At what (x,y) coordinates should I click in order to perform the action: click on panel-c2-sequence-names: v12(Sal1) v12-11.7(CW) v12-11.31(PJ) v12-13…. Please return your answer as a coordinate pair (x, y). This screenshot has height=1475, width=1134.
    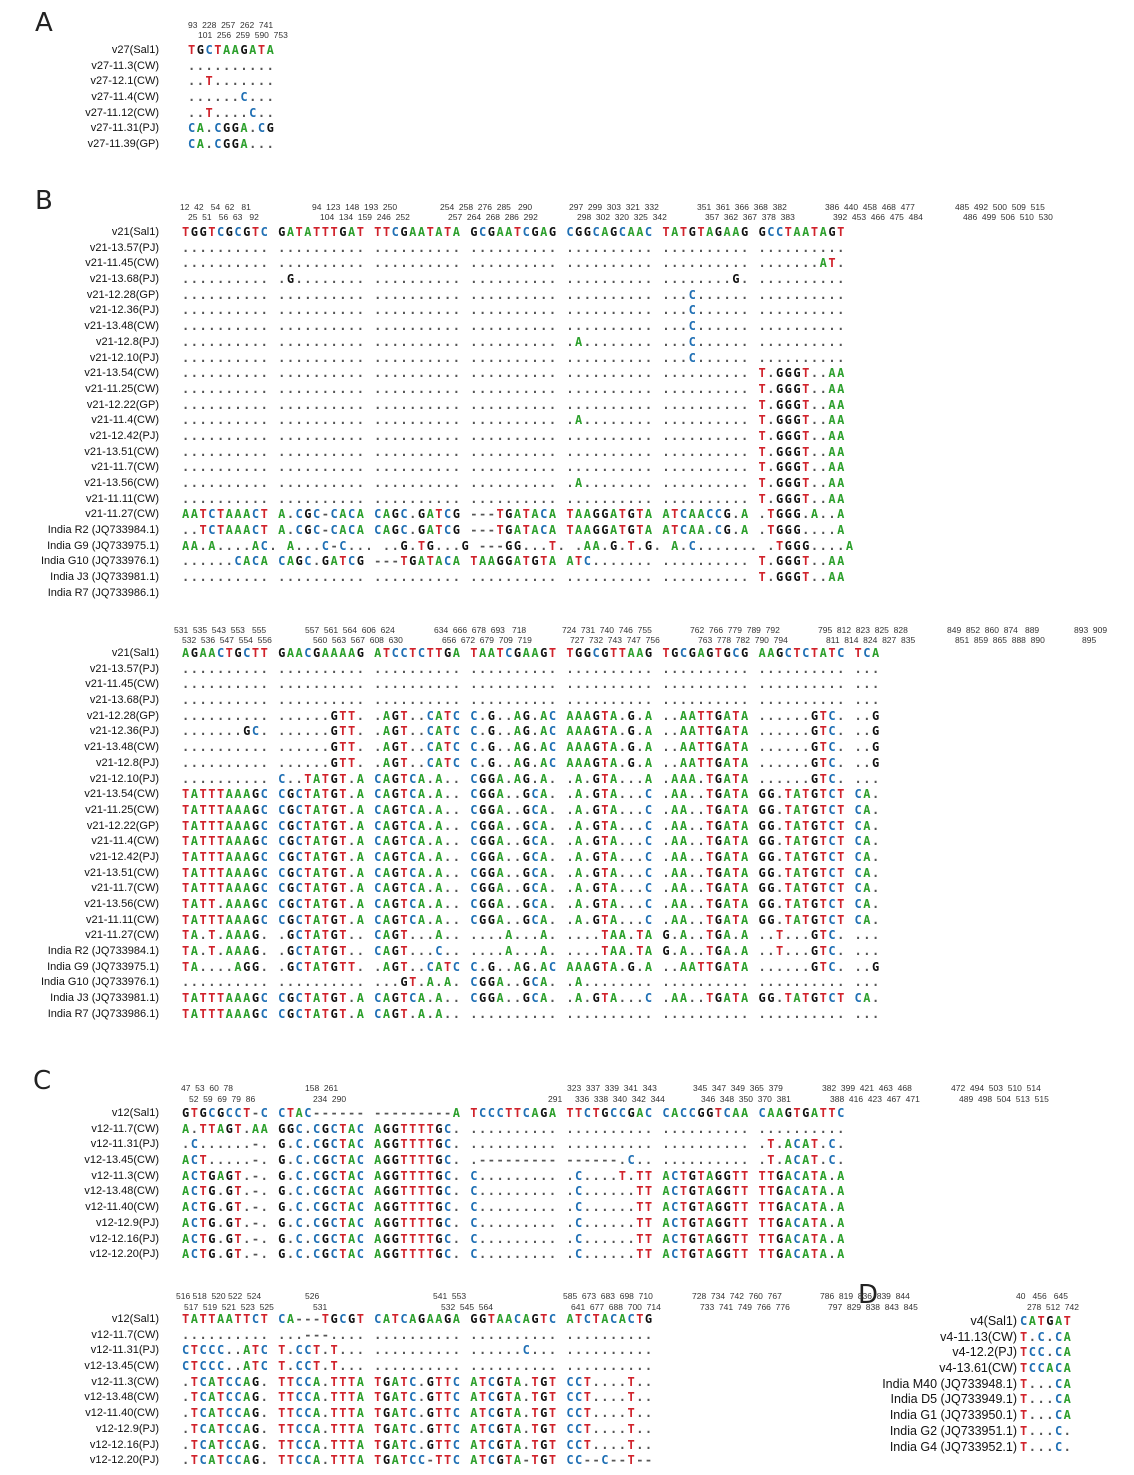
    Looking at the image, I should click on (121, 1390).